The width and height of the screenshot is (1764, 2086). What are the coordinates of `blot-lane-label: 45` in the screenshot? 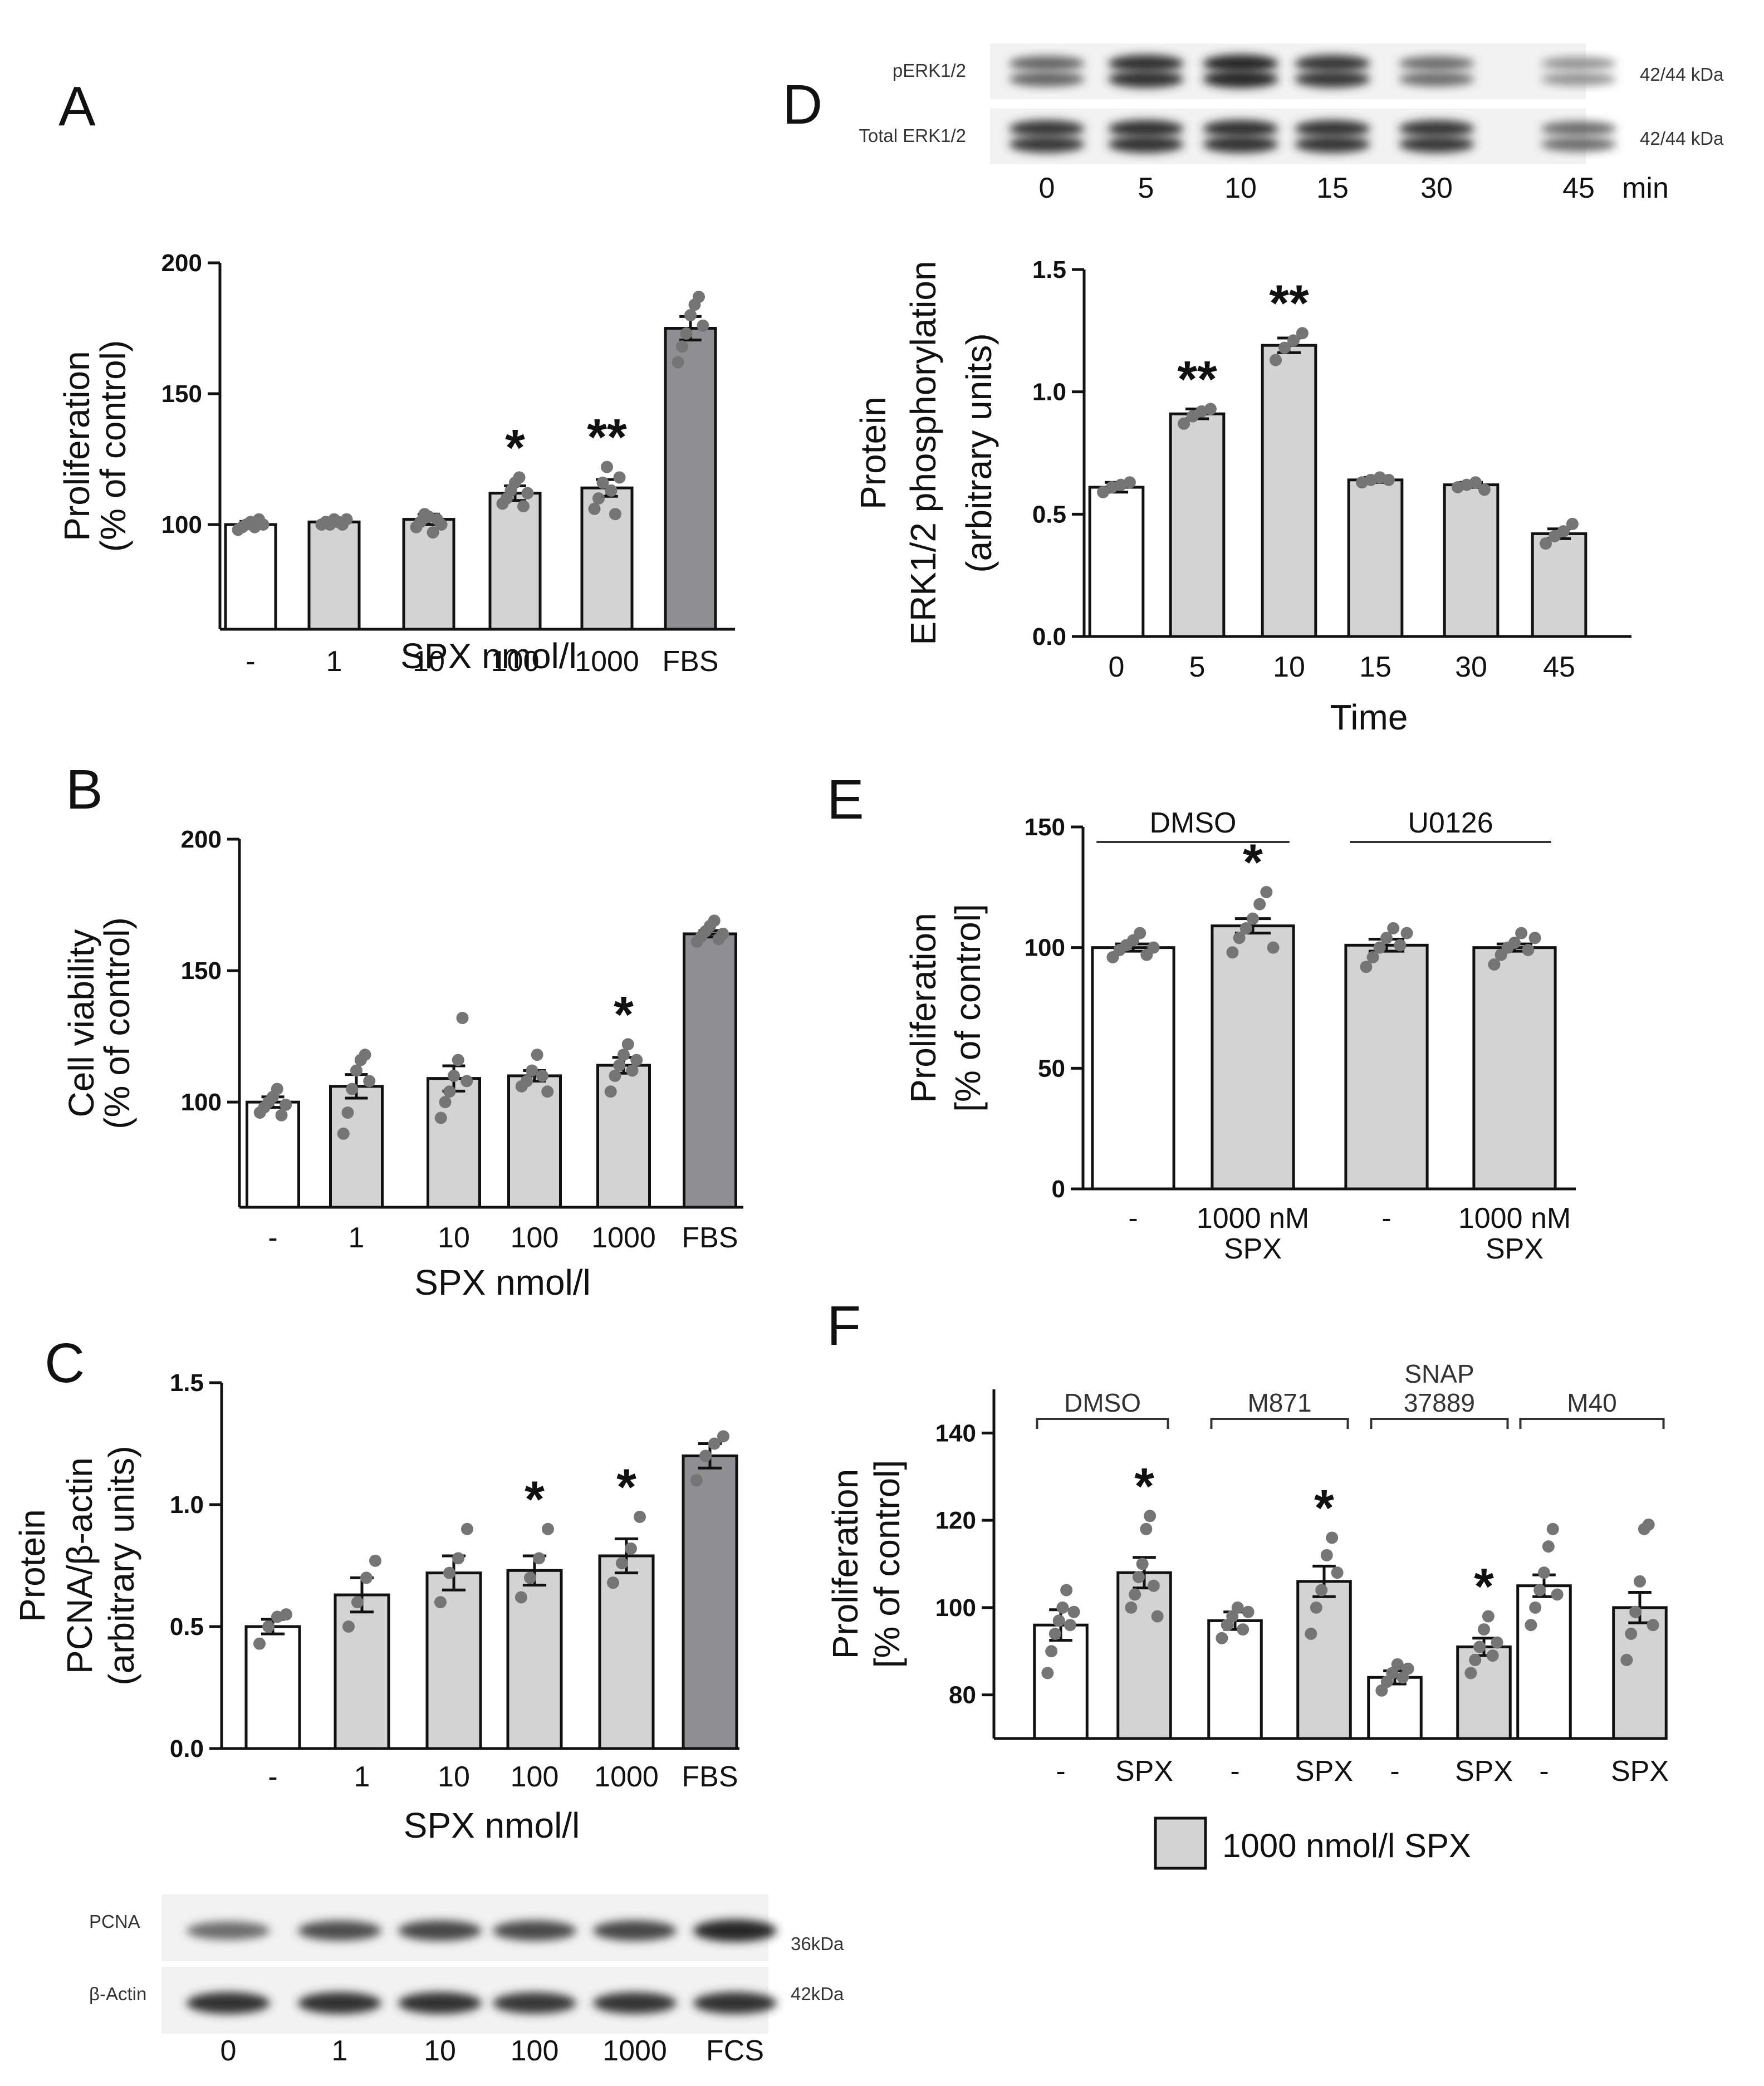 It's located at (1578, 188).